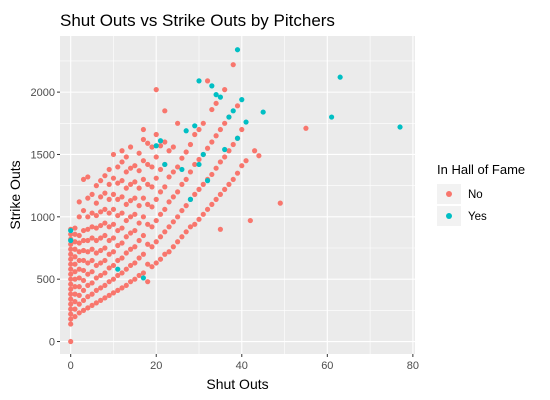  What do you see at coordinates (449, 216) in the screenshot?
I see `legend-dot-yes` at bounding box center [449, 216].